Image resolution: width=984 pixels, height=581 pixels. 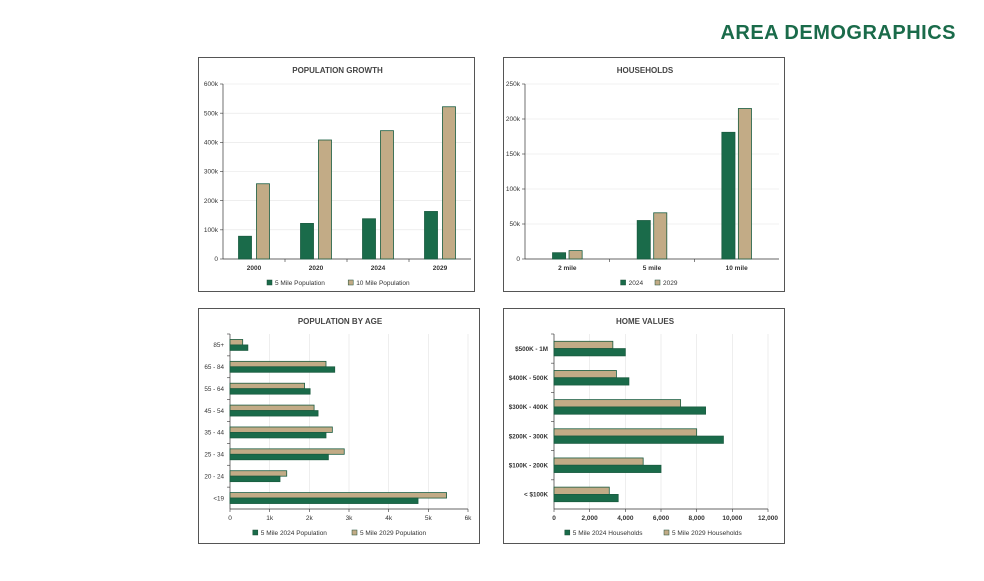 I want to click on y-tick-label: < $100K, so click(x=536, y=495).